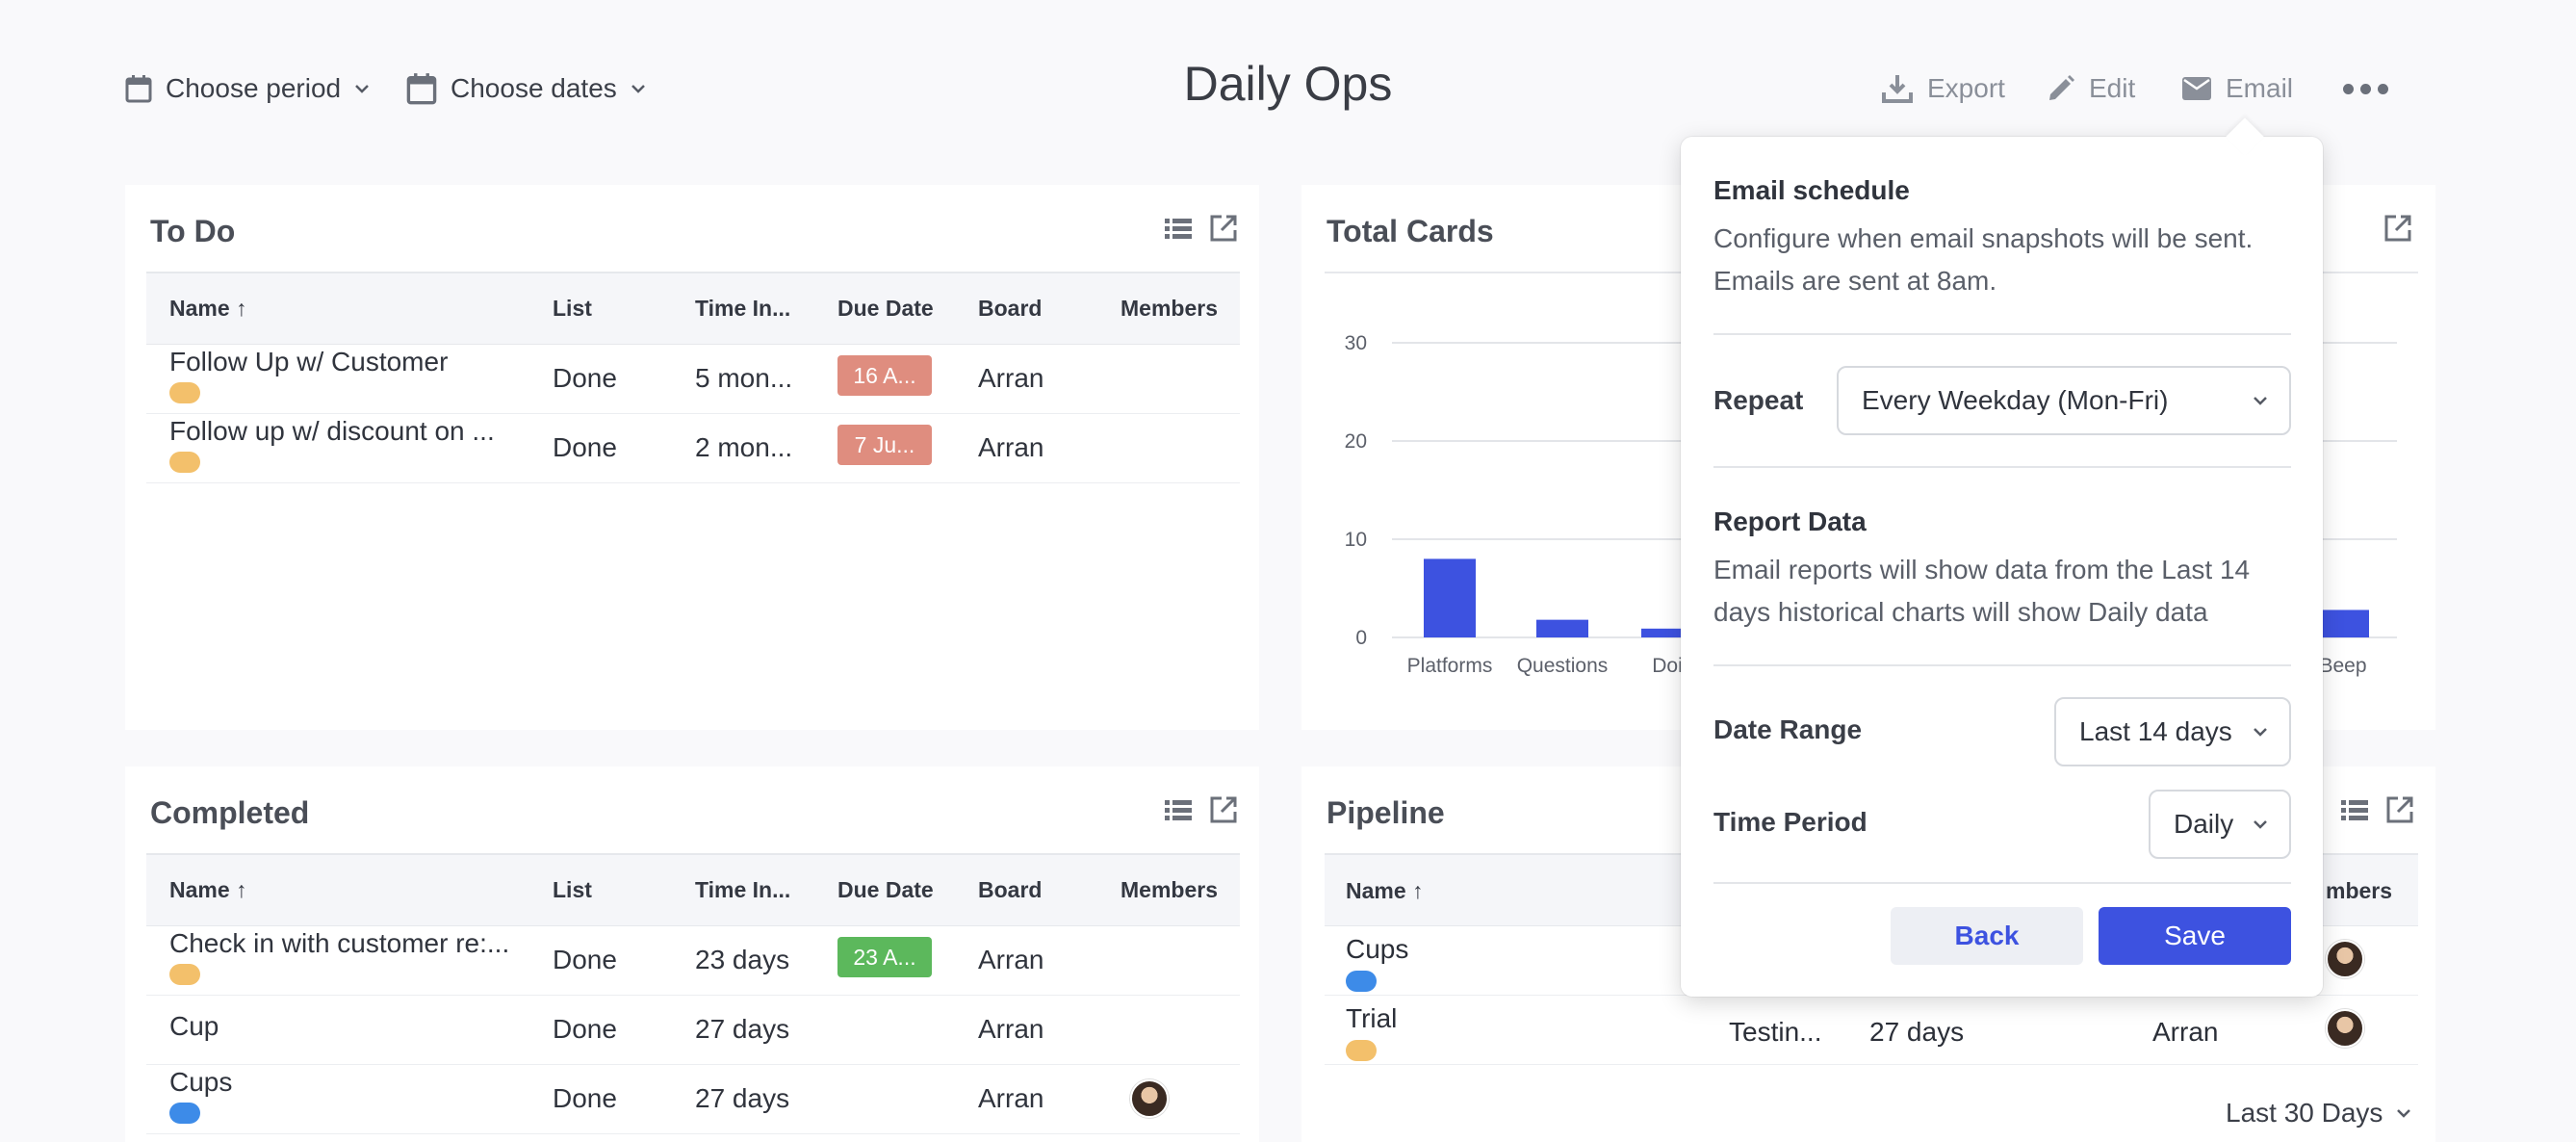 The image size is (2576, 1142). Describe the element at coordinates (693, 1030) in the screenshot. I see `table-row: Cup Done 27 days Arran` at that location.